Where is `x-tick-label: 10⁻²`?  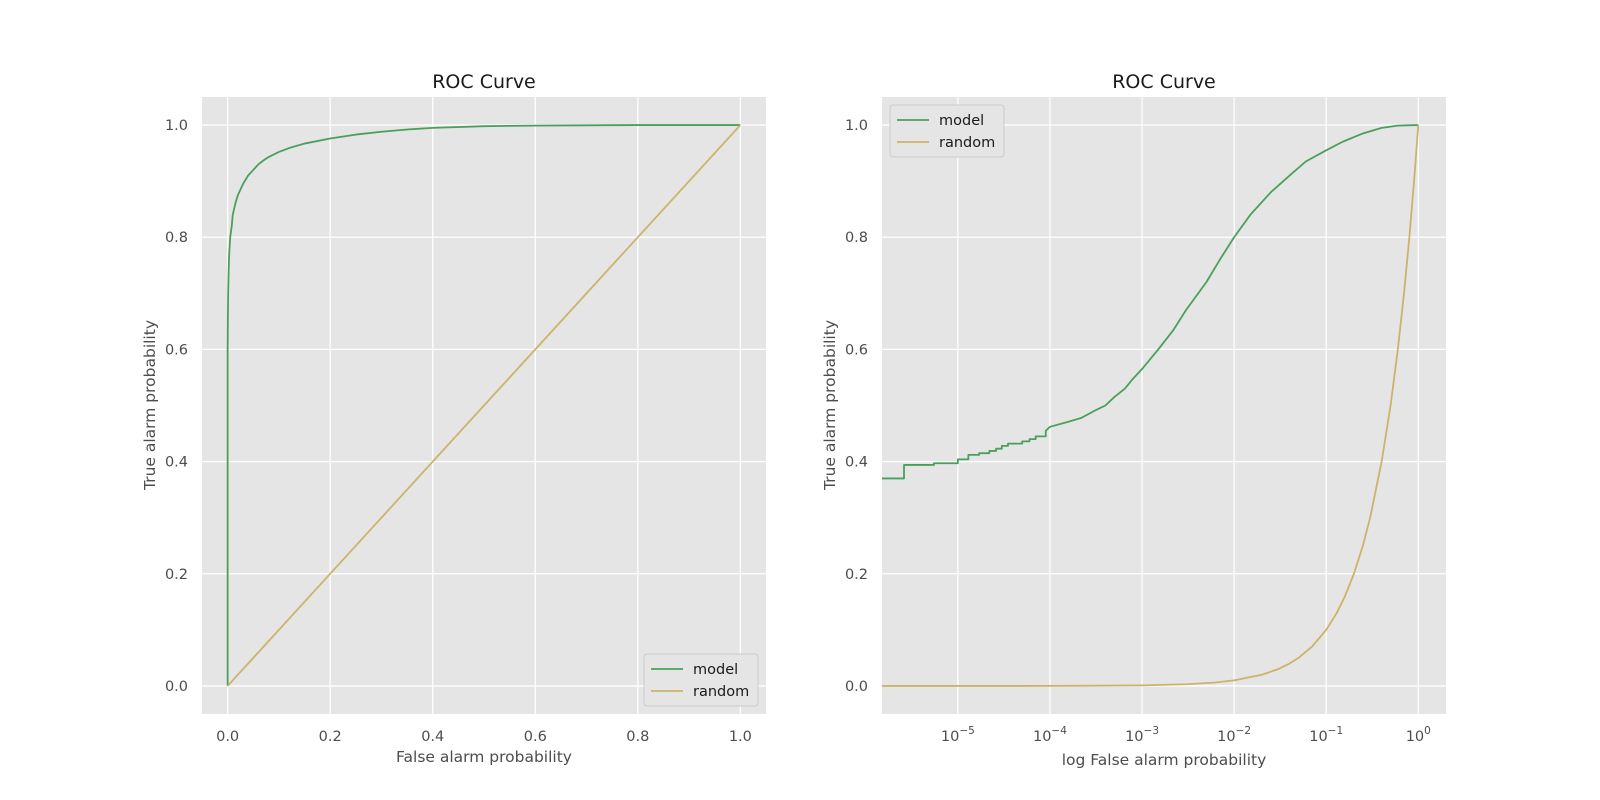 x-tick-label: 10⁻² is located at coordinates (1234, 735).